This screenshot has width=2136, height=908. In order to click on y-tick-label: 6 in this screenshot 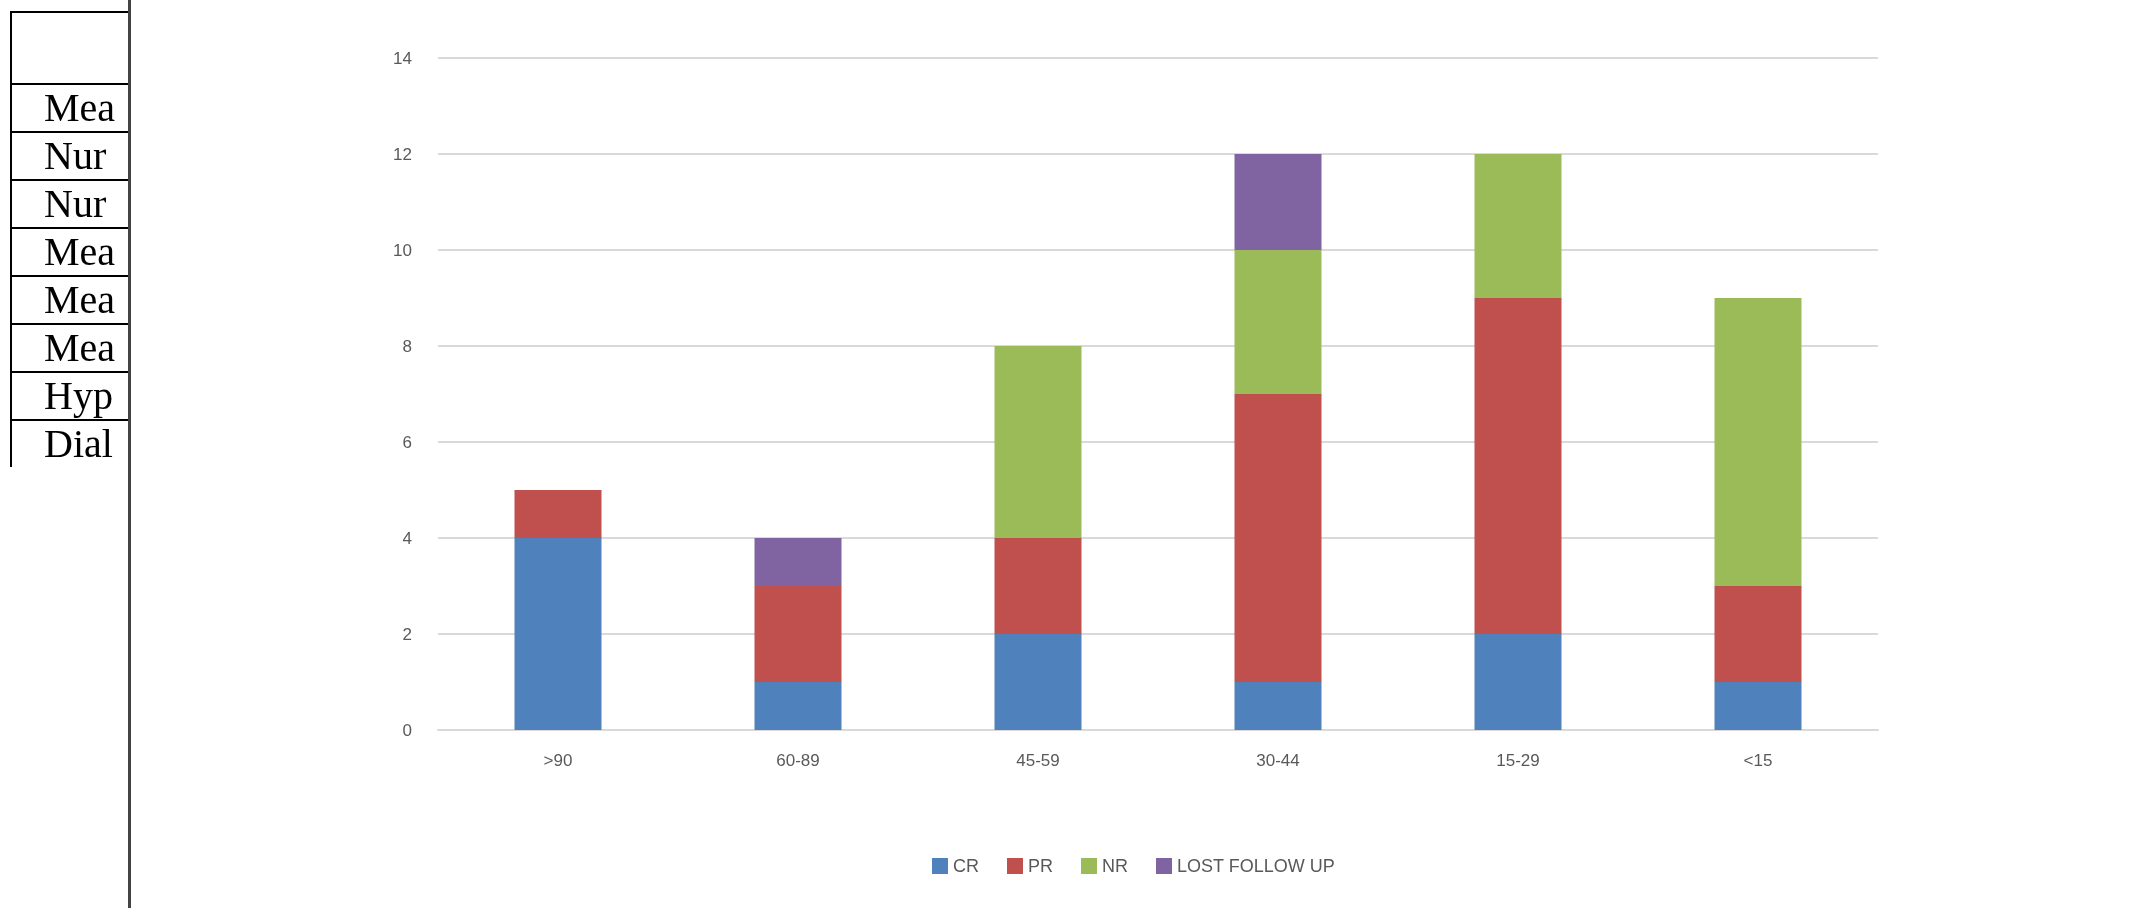, I will do `click(407, 442)`.